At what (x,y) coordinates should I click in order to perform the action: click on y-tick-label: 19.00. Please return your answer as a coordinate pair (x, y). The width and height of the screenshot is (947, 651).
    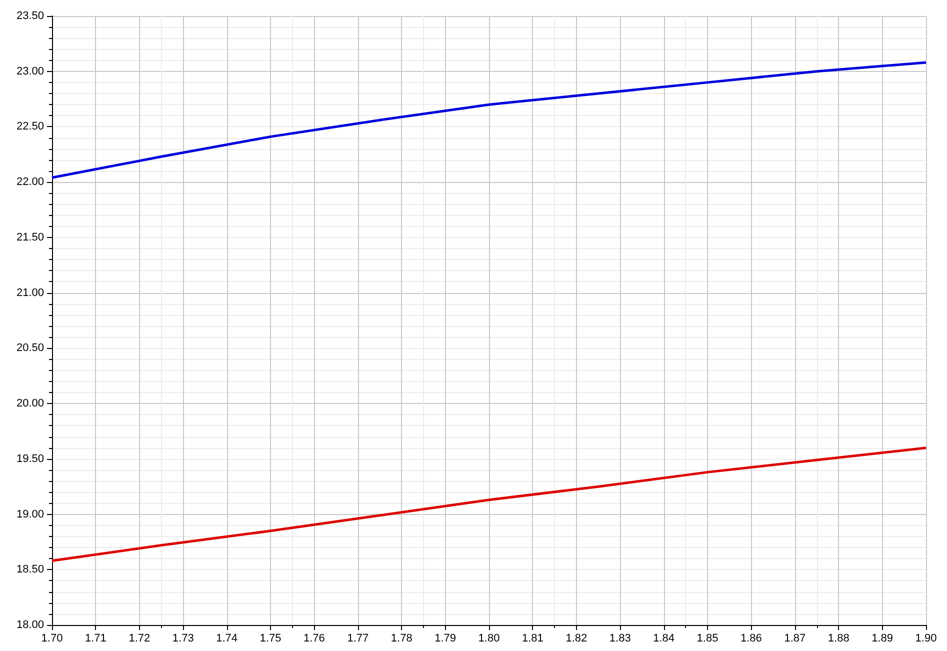
    Looking at the image, I should click on (30, 514).